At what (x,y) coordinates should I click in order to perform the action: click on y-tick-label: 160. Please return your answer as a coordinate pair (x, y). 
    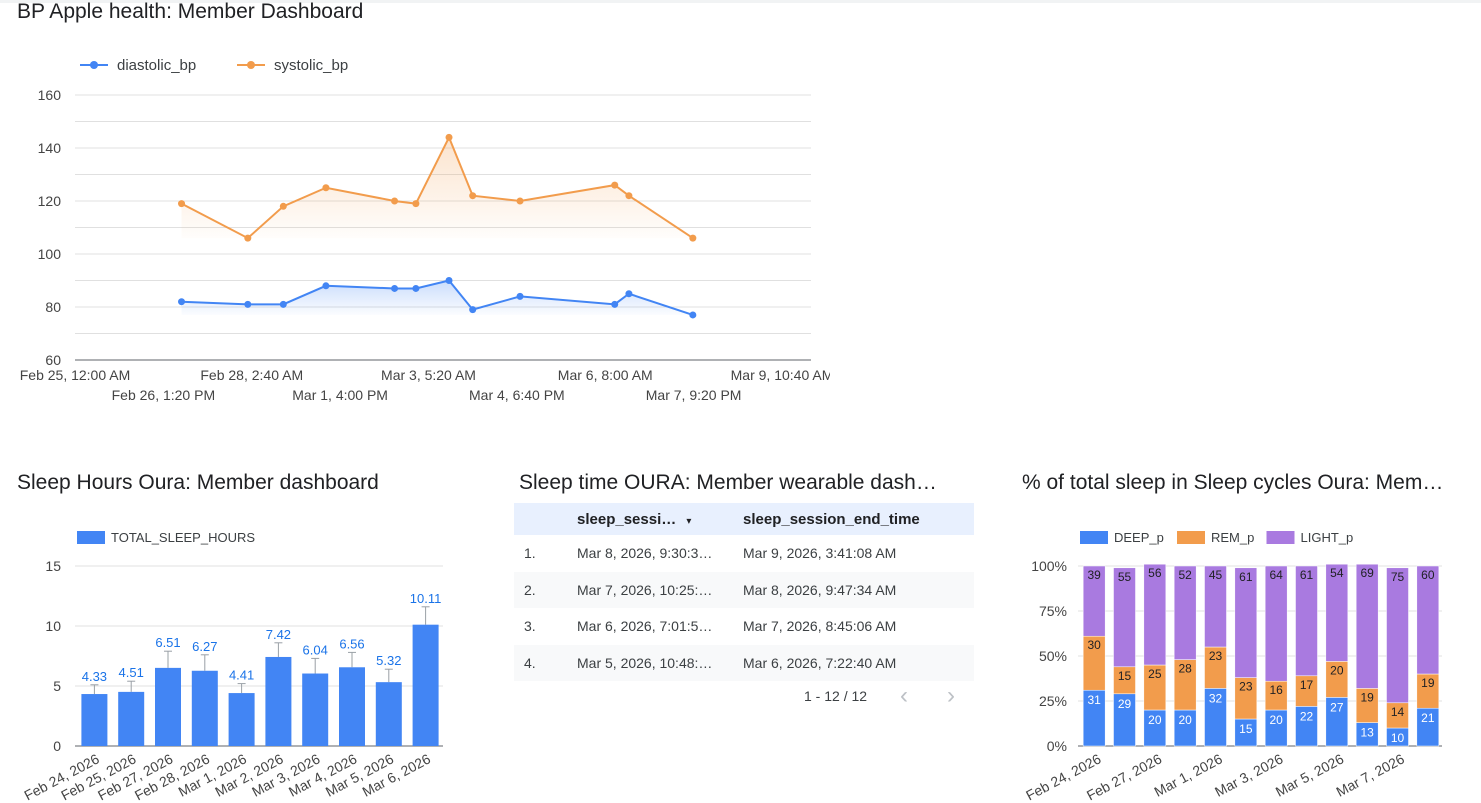
    Looking at the image, I should click on (50, 95).